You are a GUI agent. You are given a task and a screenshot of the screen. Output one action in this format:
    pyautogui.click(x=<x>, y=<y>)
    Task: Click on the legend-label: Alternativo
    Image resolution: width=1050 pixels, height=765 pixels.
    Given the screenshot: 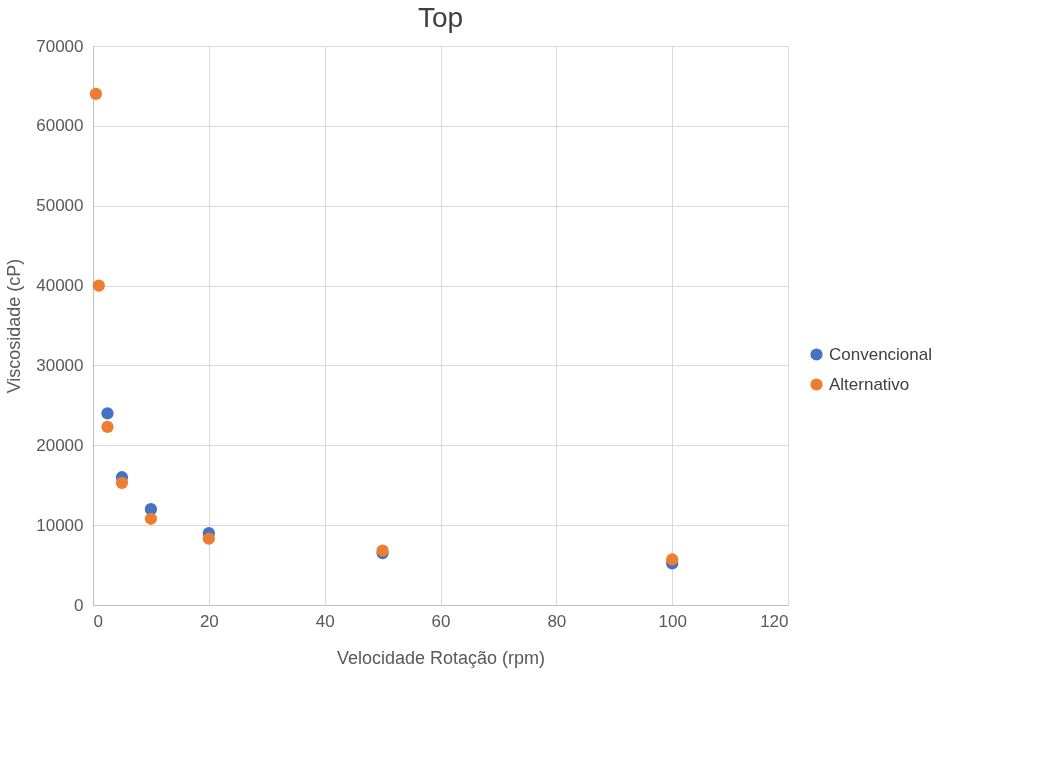 What is the action you would take?
    pyautogui.click(x=869, y=384)
    